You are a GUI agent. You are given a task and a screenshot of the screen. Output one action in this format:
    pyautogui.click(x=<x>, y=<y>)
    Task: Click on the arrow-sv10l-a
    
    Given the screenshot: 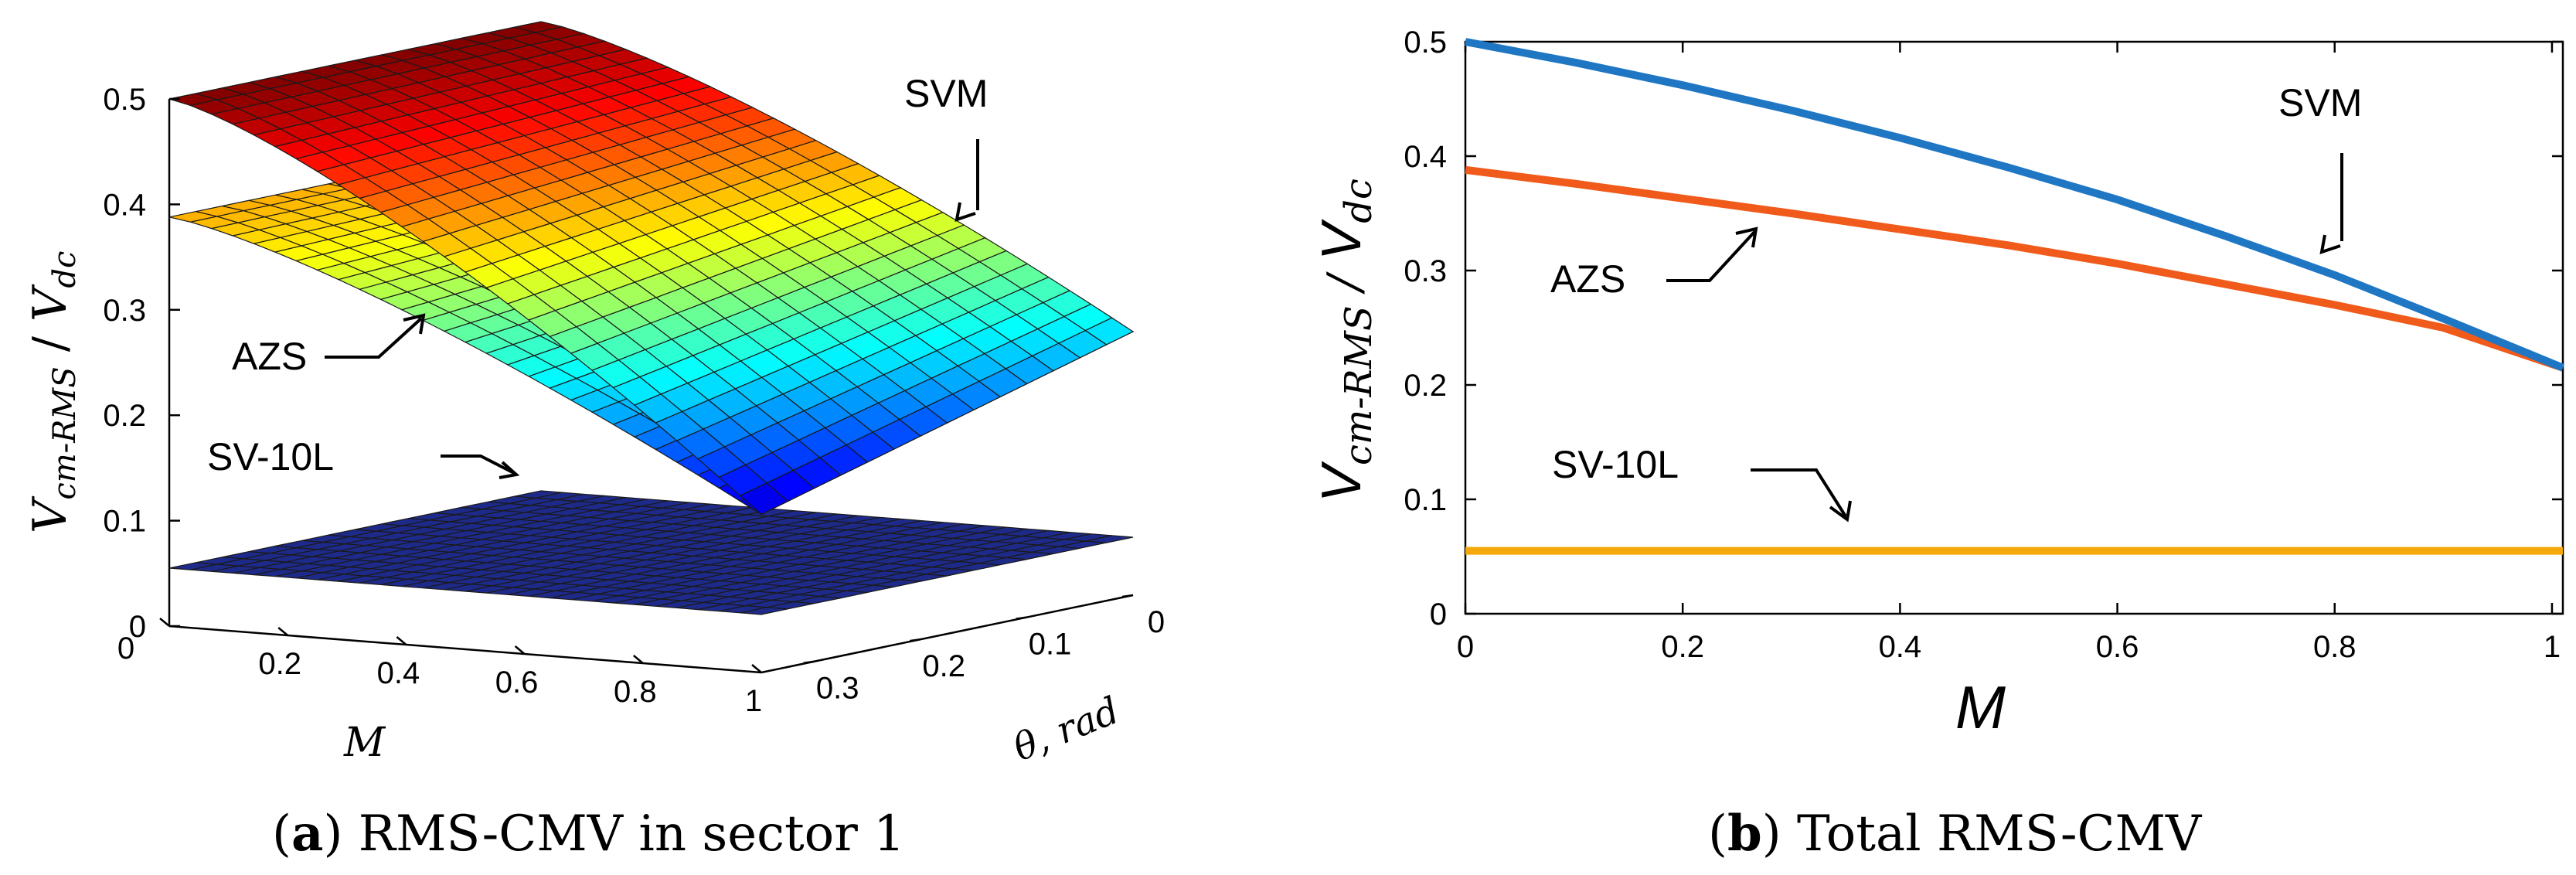 What is the action you would take?
    pyautogui.click(x=478, y=465)
    